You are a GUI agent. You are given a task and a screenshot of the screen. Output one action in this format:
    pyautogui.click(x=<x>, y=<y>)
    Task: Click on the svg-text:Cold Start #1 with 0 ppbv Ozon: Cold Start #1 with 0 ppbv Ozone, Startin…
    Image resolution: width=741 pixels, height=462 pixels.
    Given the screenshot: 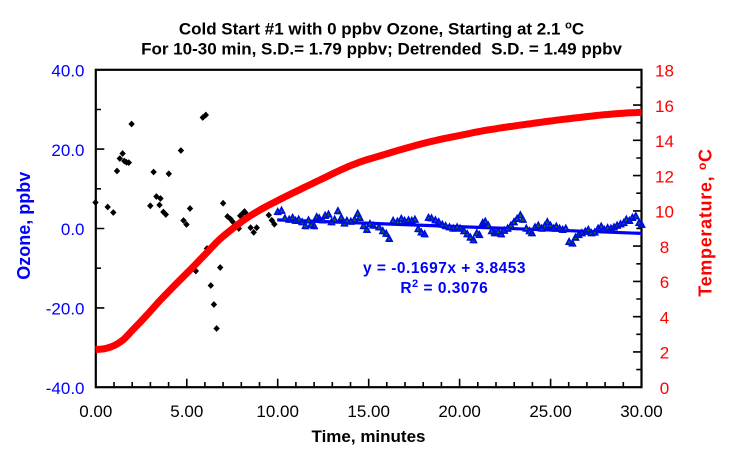 What is the action you would take?
    pyautogui.click(x=381, y=29)
    